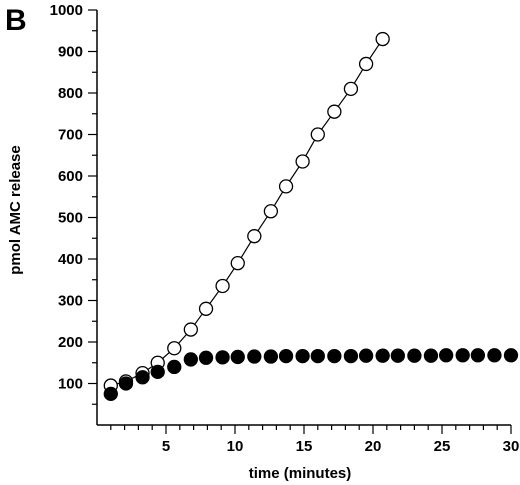  Describe the element at coordinates (15, 210) in the screenshot. I see `y-axis-label: pmol AMC release` at that location.